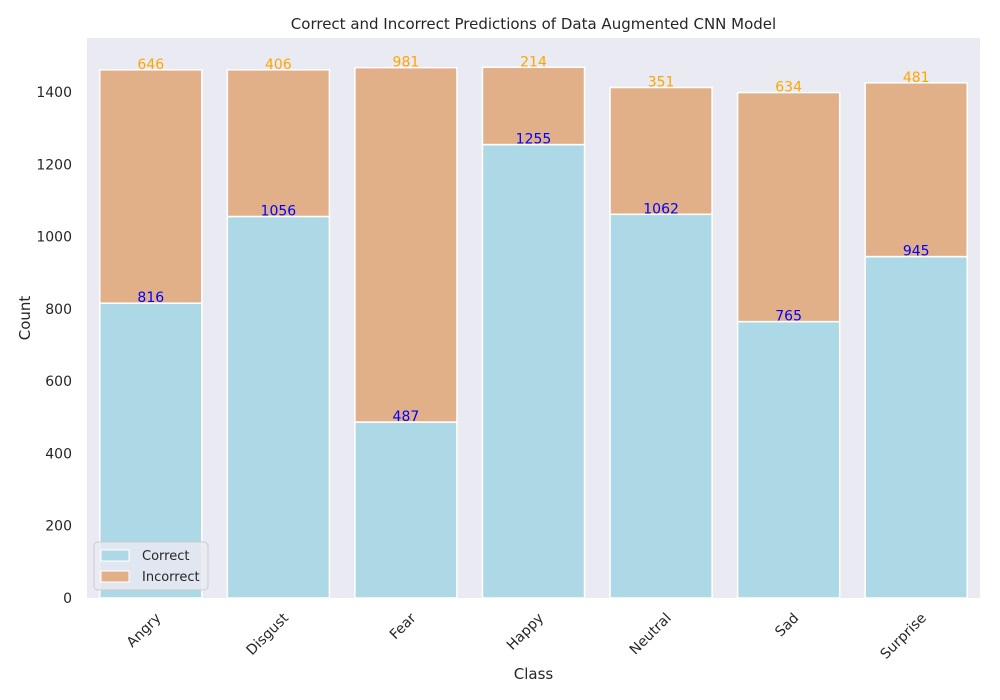 The image size is (1000, 700). Describe the element at coordinates (403, 626) in the screenshot. I see `x-tick-label: Fear` at that location.